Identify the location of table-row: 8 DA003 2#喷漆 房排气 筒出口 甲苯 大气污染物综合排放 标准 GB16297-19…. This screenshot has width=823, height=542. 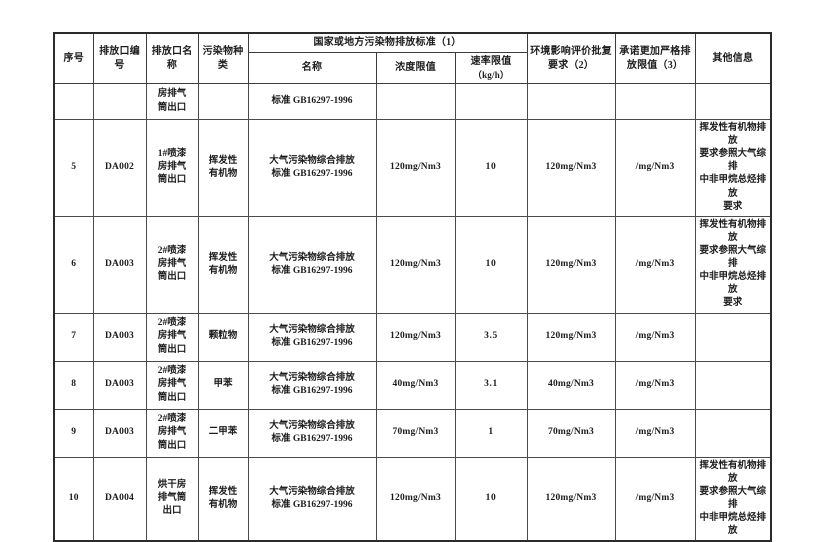
(412, 385).